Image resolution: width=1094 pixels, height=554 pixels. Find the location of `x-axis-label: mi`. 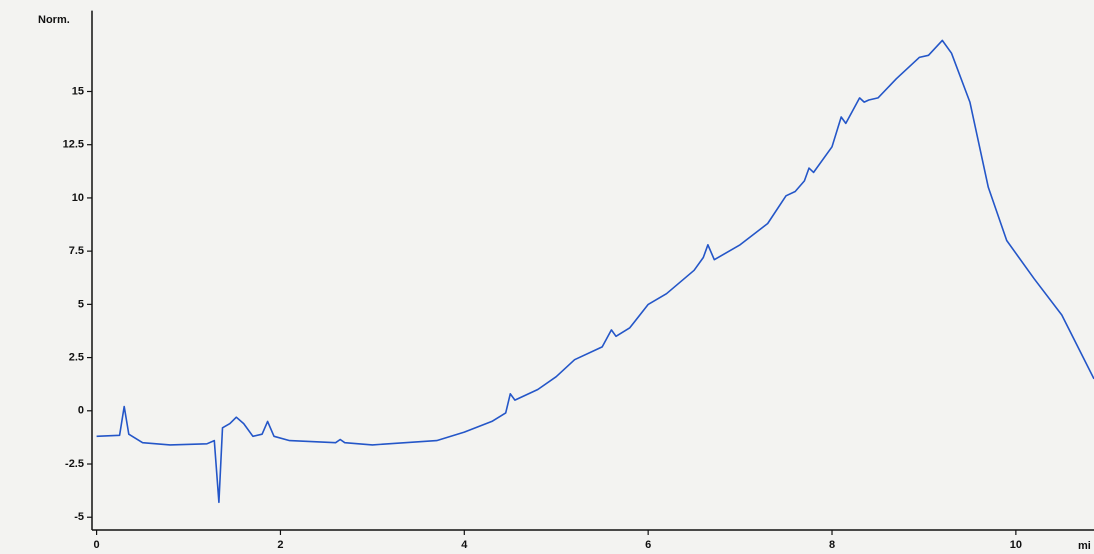

x-axis-label: mi is located at coordinates (1084, 546).